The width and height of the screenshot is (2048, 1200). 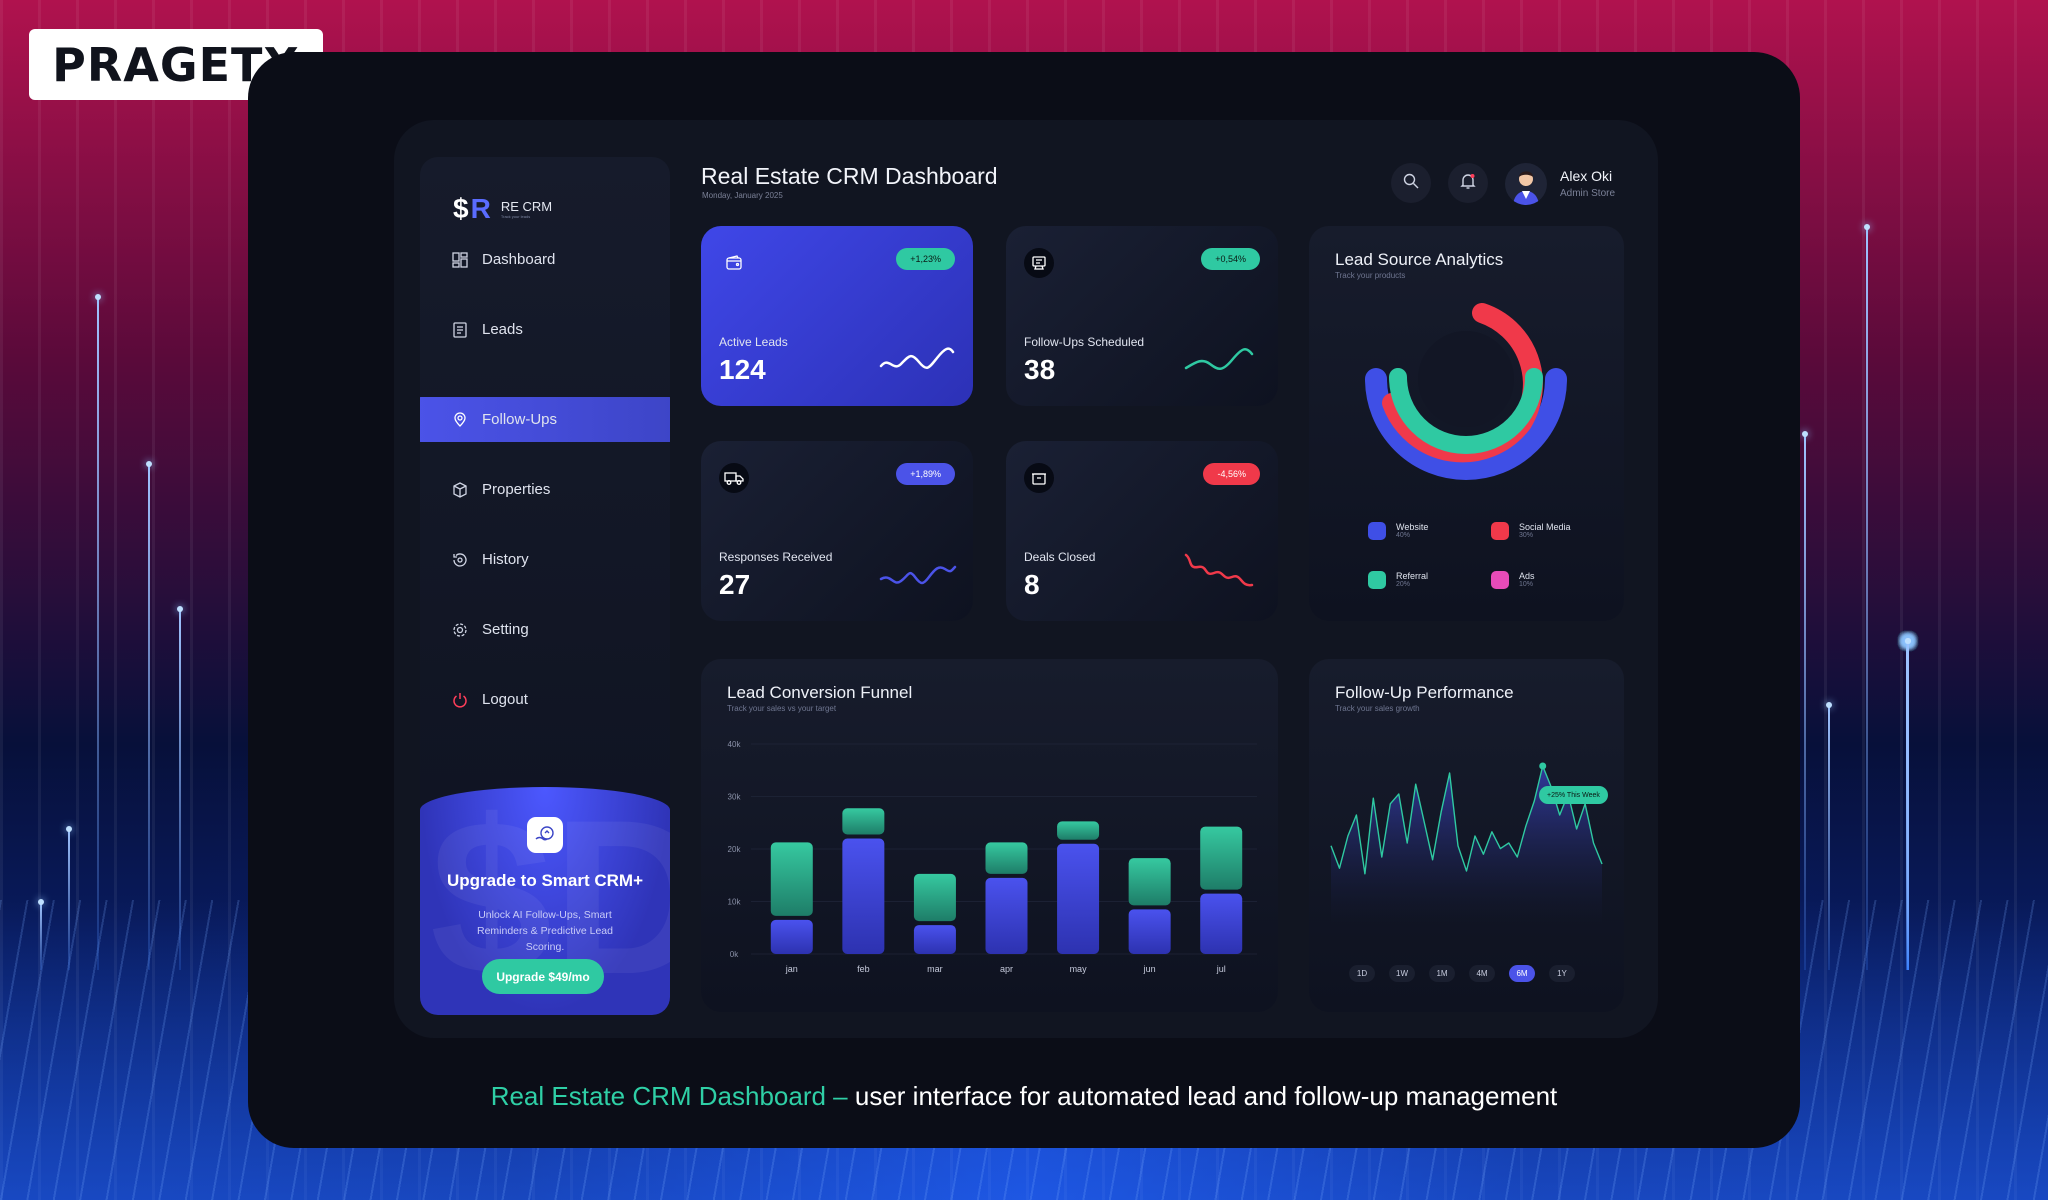 What do you see at coordinates (1588, 193) in the screenshot?
I see `user-role: Admin Store` at bounding box center [1588, 193].